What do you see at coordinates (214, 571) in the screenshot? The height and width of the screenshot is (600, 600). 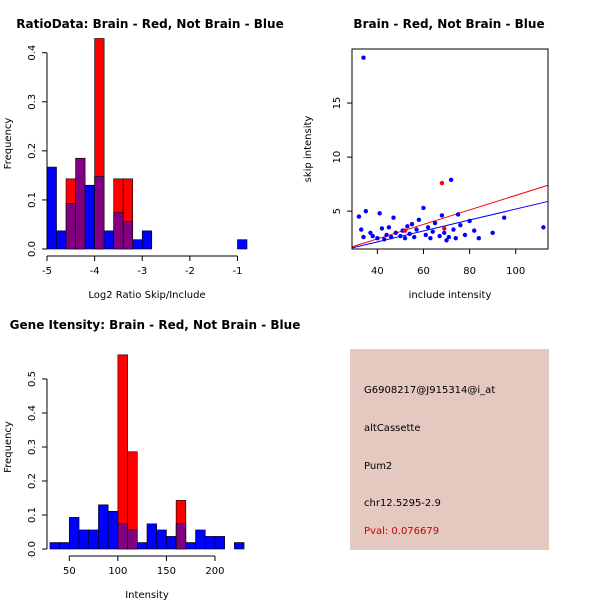 I see `chart3-x-tick-label: 200` at bounding box center [214, 571].